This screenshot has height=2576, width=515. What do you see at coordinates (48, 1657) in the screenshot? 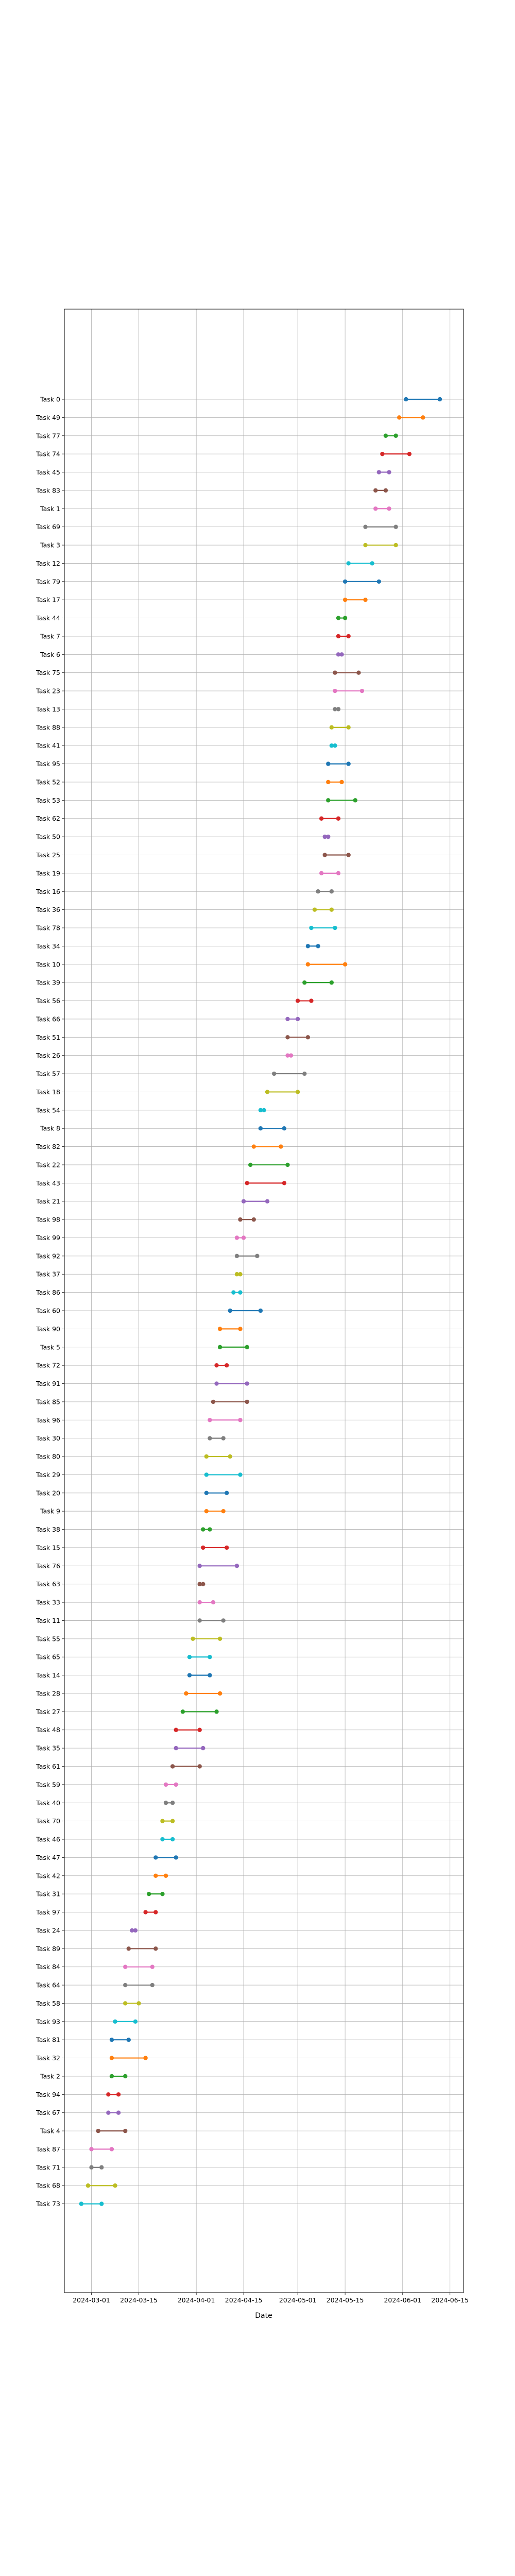
I see `task-label: Task 65` at bounding box center [48, 1657].